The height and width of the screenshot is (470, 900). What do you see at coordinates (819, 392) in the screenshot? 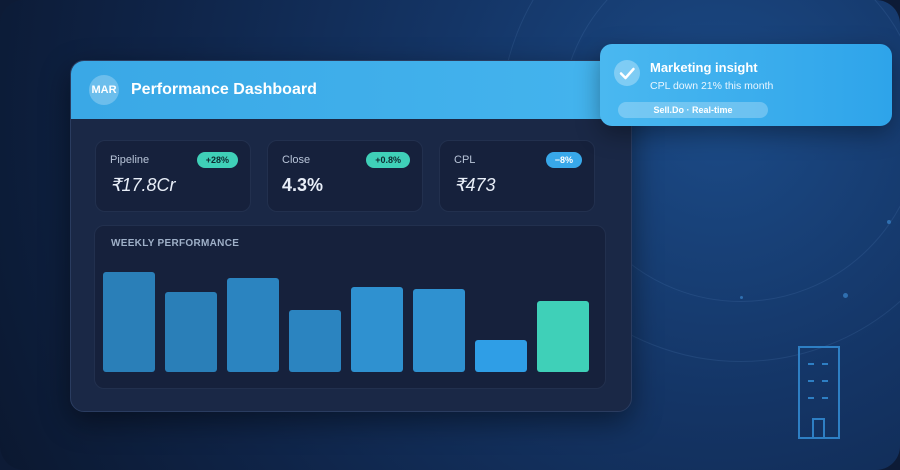
I see `building-icon` at bounding box center [819, 392].